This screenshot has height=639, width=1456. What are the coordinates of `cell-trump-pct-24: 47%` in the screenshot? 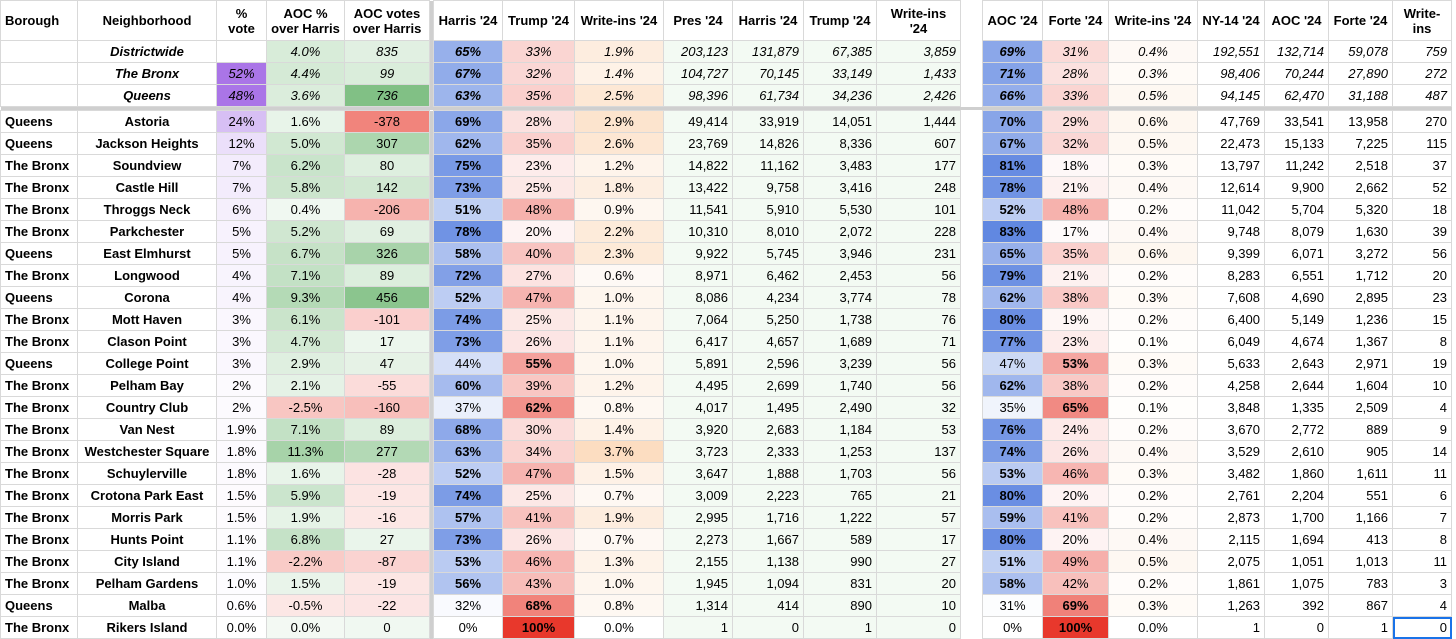 It's located at (538, 297).